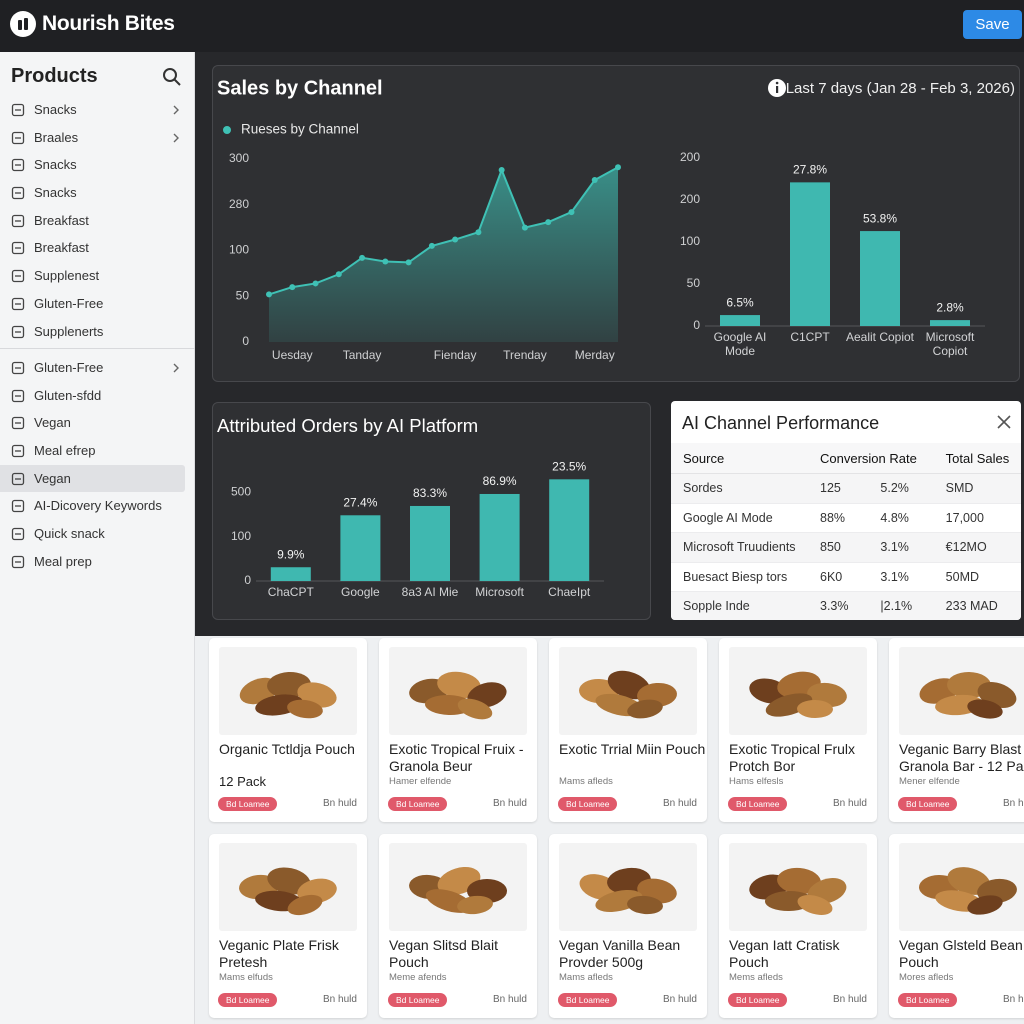 This screenshot has height=1024, width=1024. Describe the element at coordinates (784, 953) in the screenshot. I see `product-name: Vegan Iatt Cratisk Pouch` at that location.